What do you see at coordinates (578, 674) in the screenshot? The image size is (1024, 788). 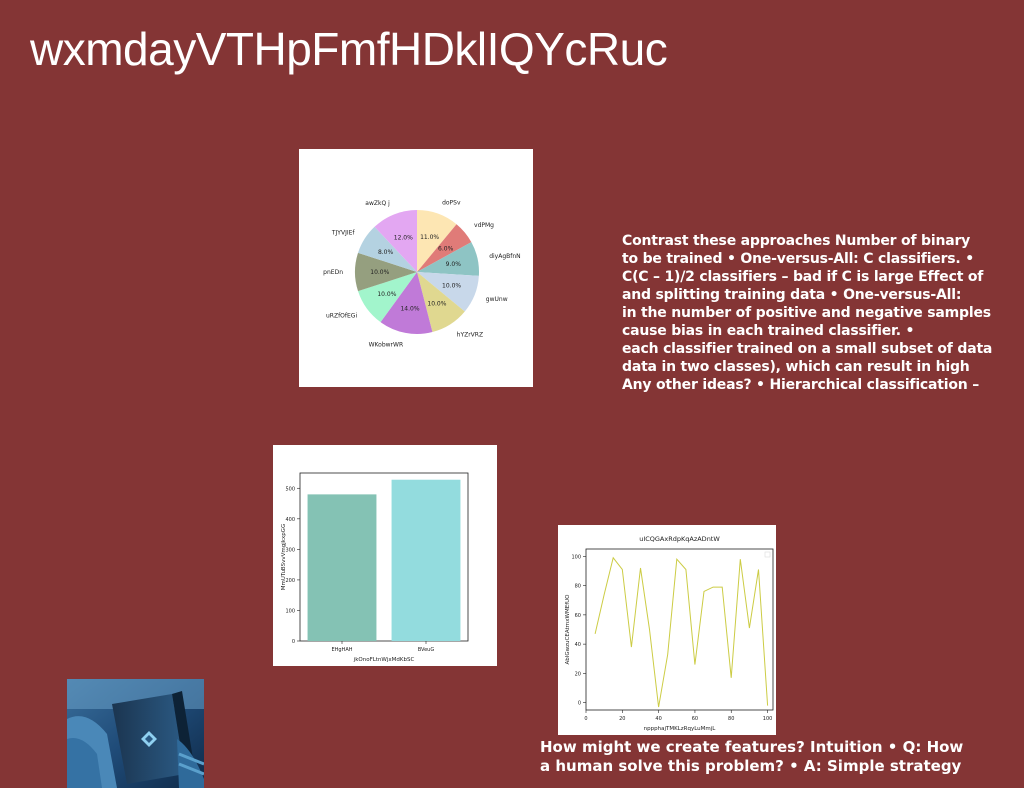 I see `y-tick-label: 20` at bounding box center [578, 674].